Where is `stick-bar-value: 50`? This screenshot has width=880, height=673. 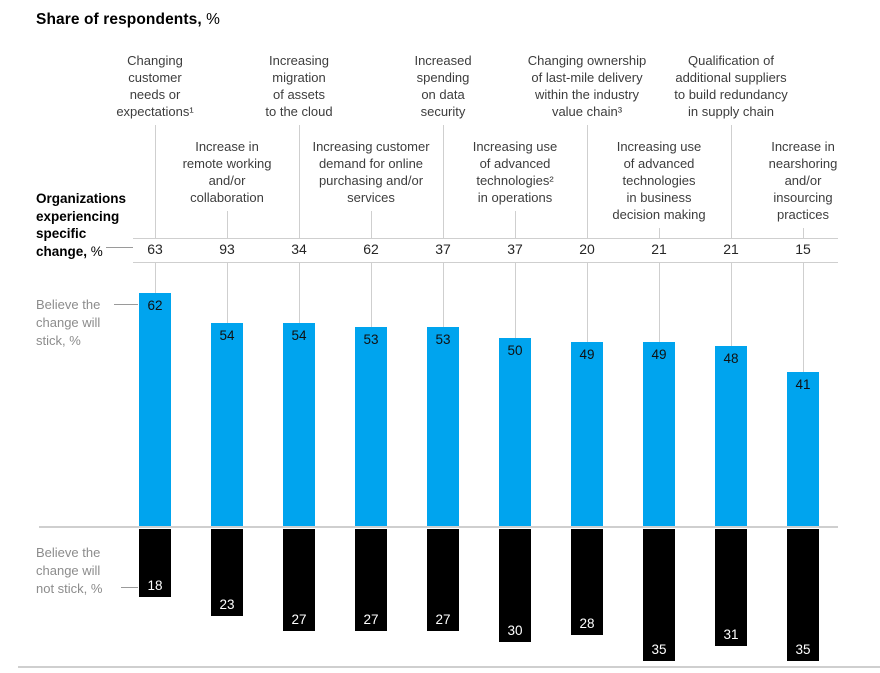
stick-bar-value: 50 is located at coordinates (515, 350).